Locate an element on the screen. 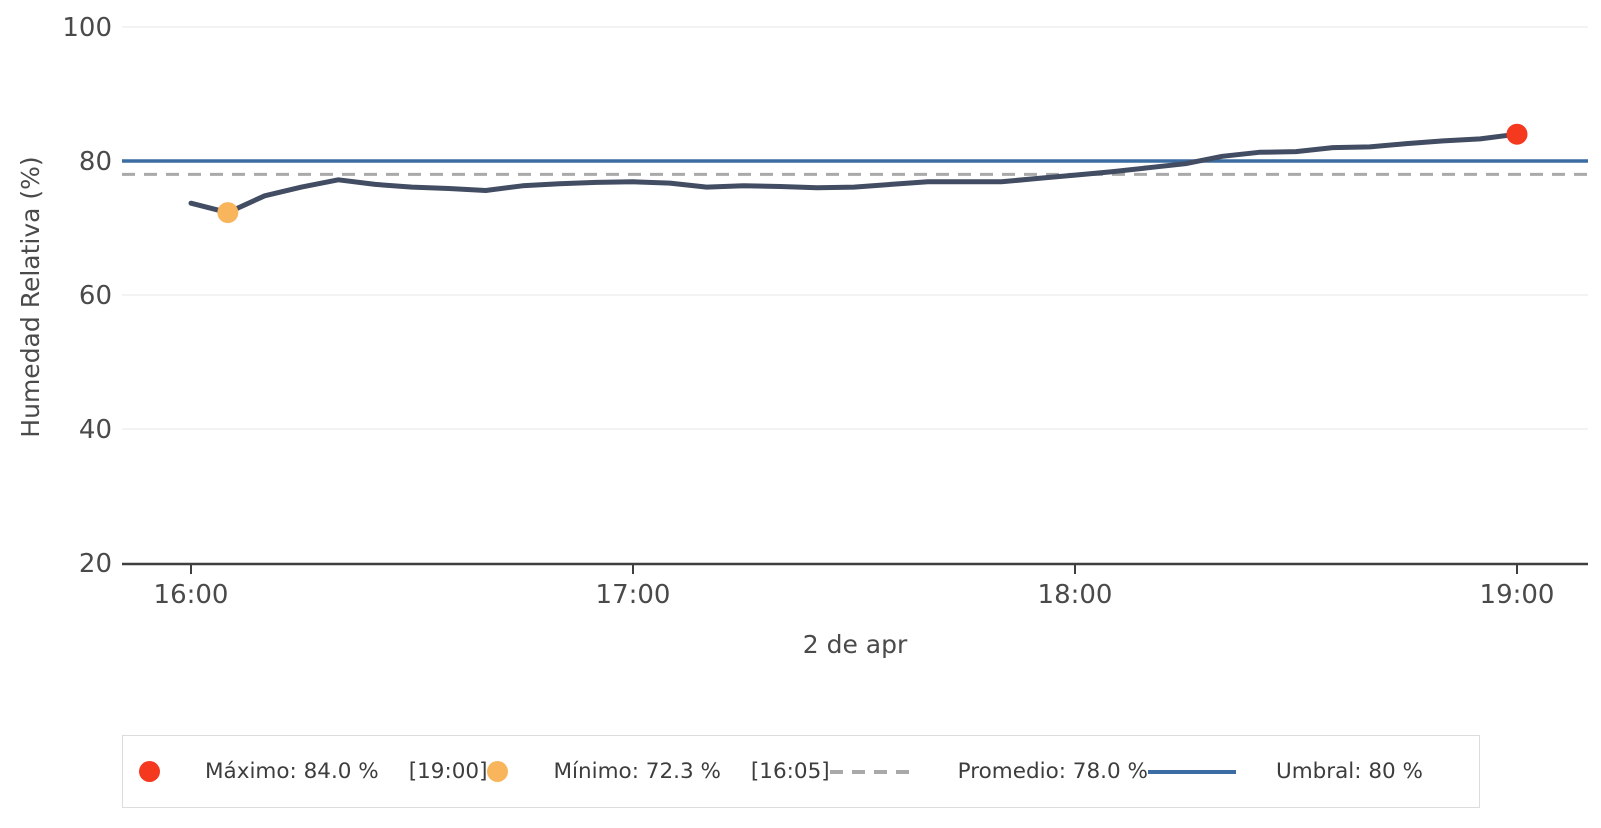 The width and height of the screenshot is (1601, 828). legend-item-minimo: Mínimo: 72.3 % [16:05] is located at coordinates (658, 771).